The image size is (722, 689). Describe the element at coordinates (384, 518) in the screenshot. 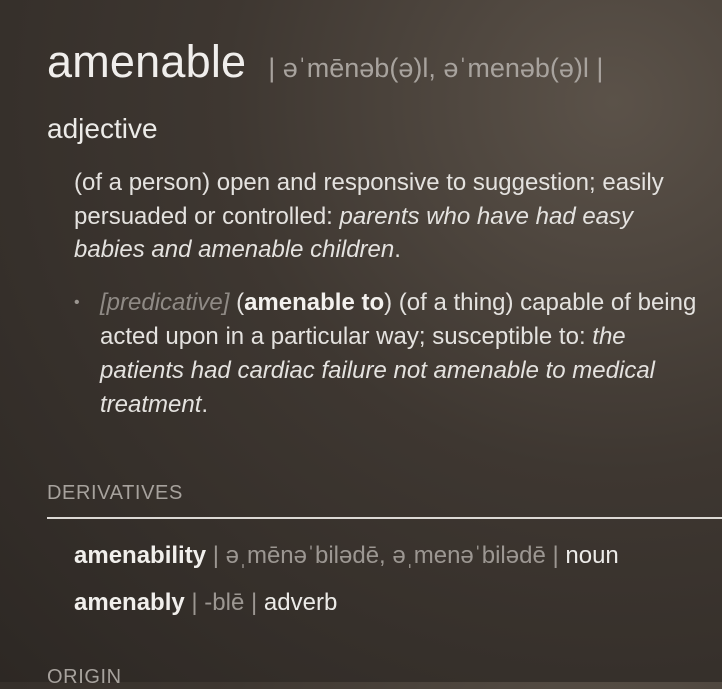

I see `section-divider` at that location.